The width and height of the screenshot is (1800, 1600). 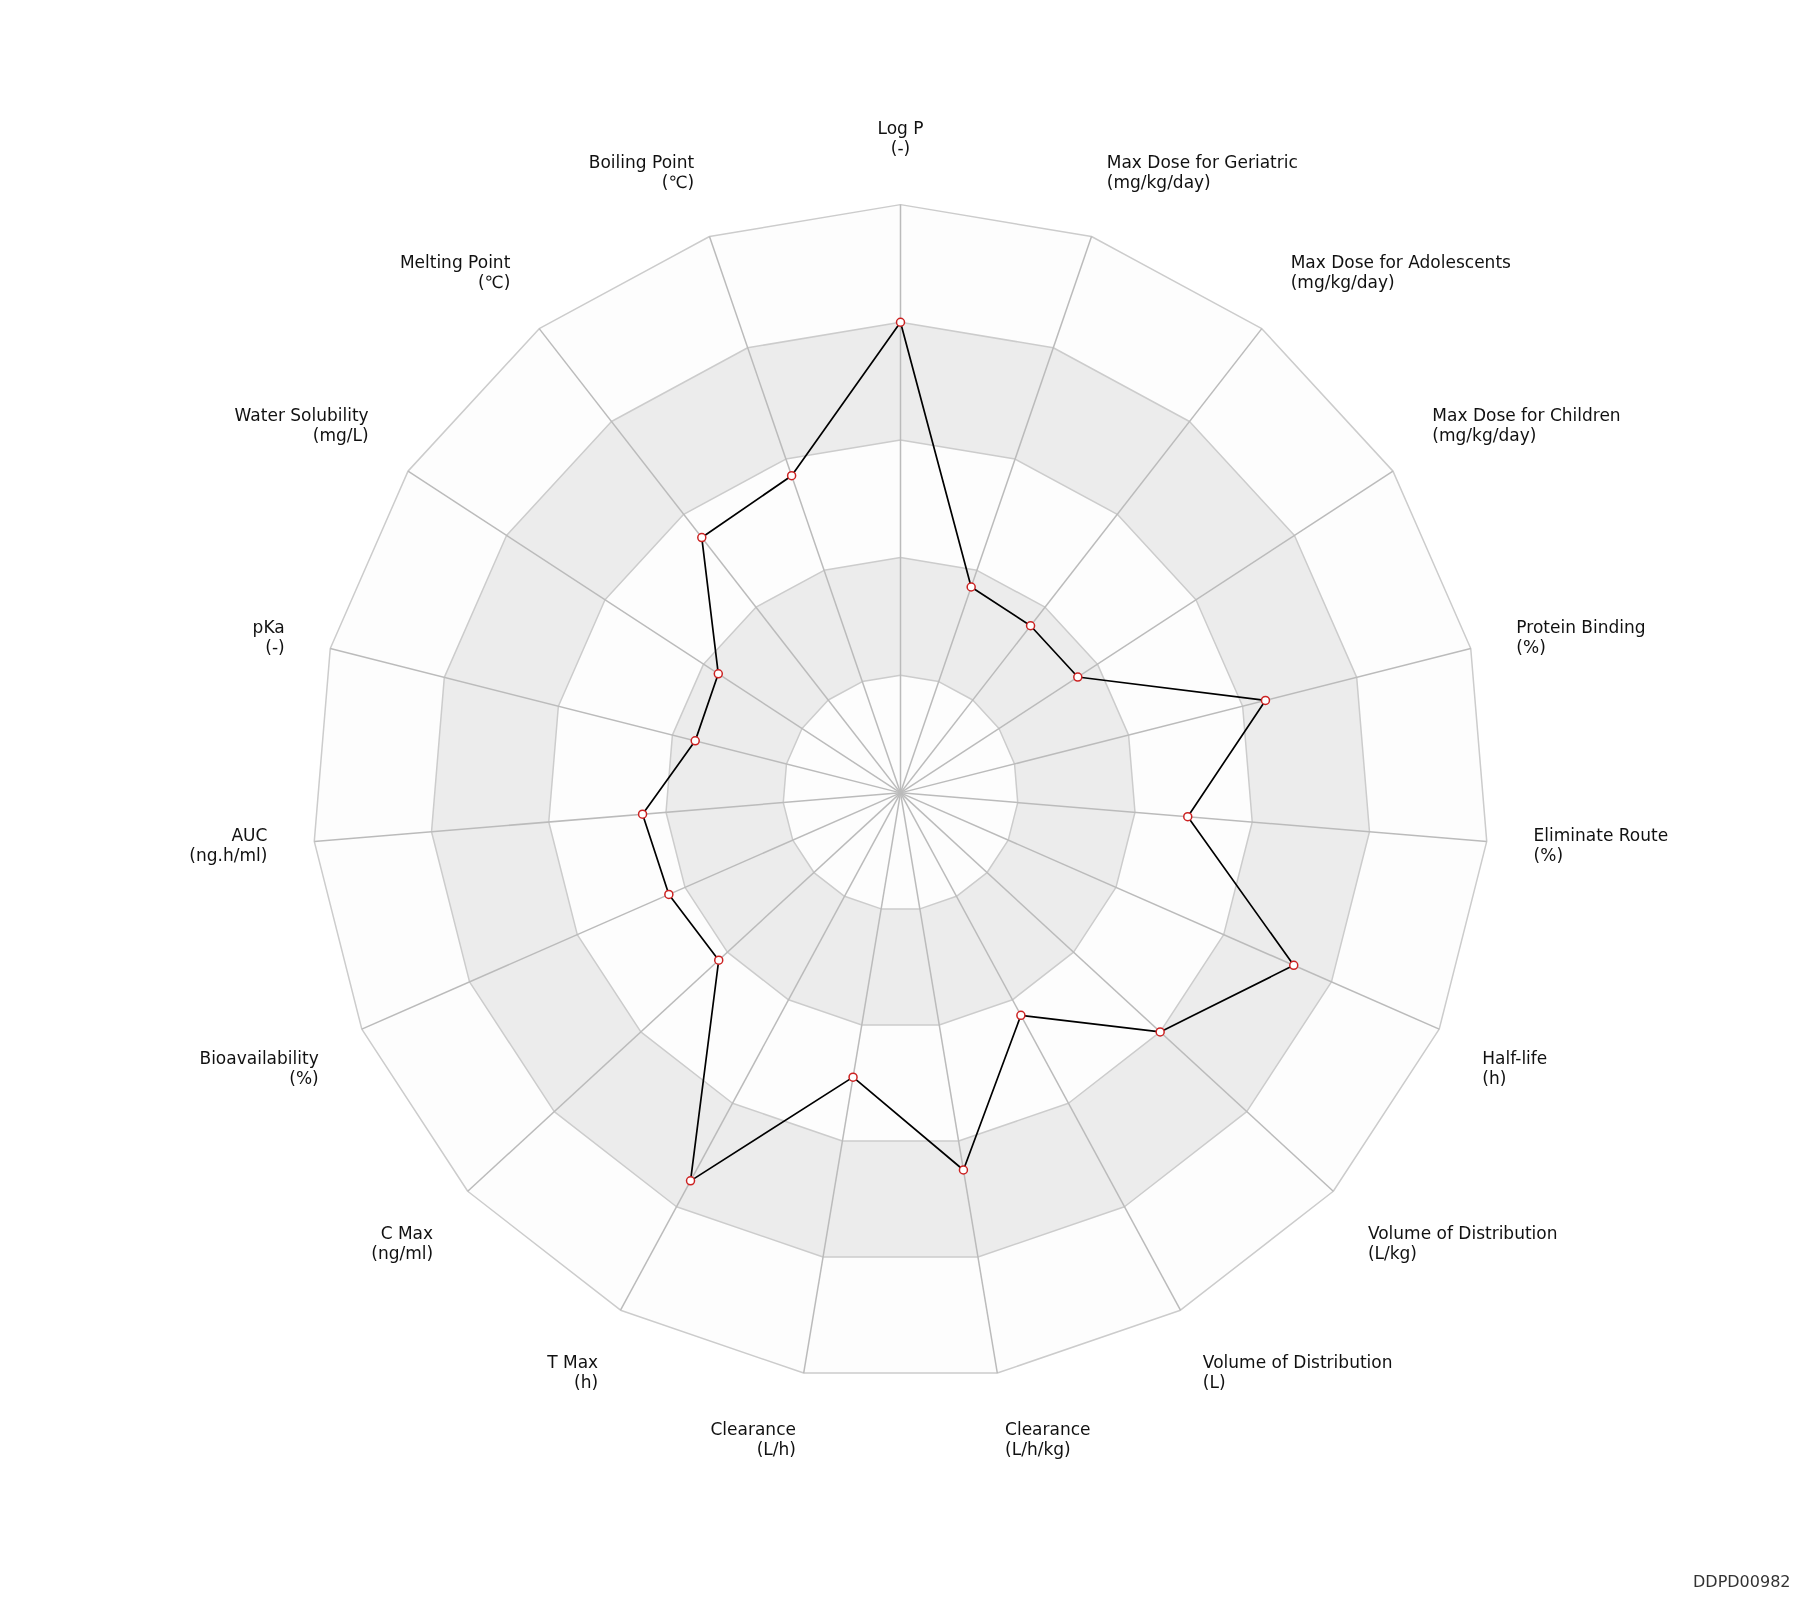 I want to click on spoke-label: Water Solubility (mg/L), so click(x=301, y=425).